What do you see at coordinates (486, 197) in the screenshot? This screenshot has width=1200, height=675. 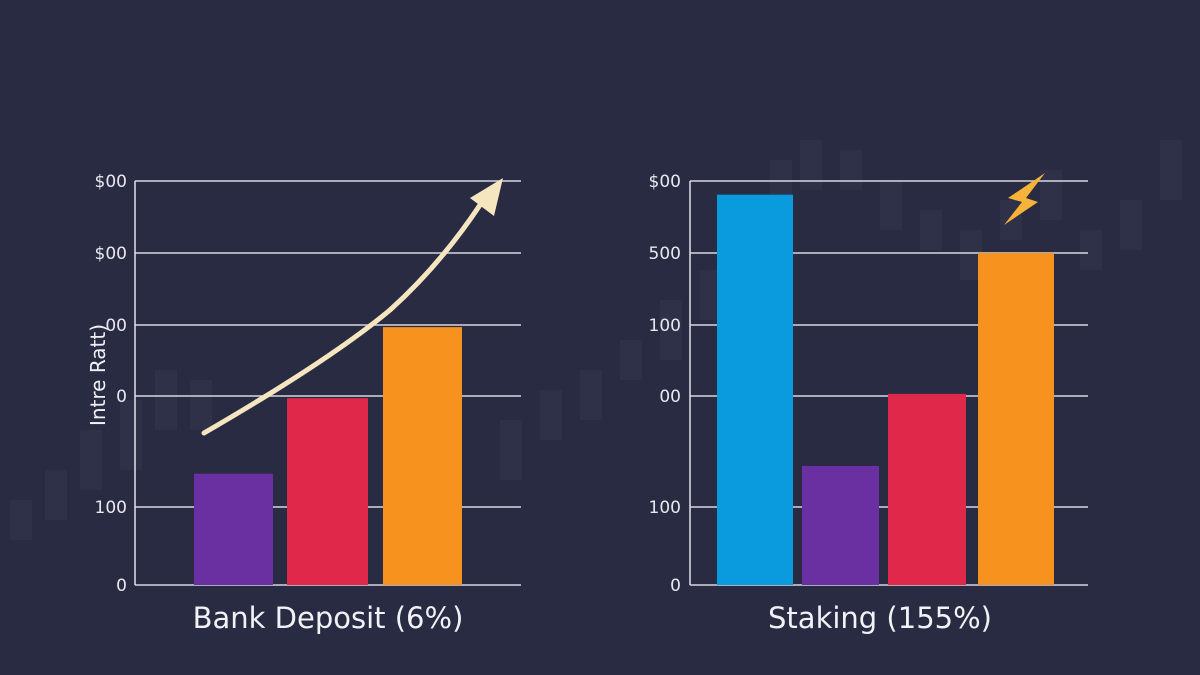 I see `trend-arrow-head-icon` at bounding box center [486, 197].